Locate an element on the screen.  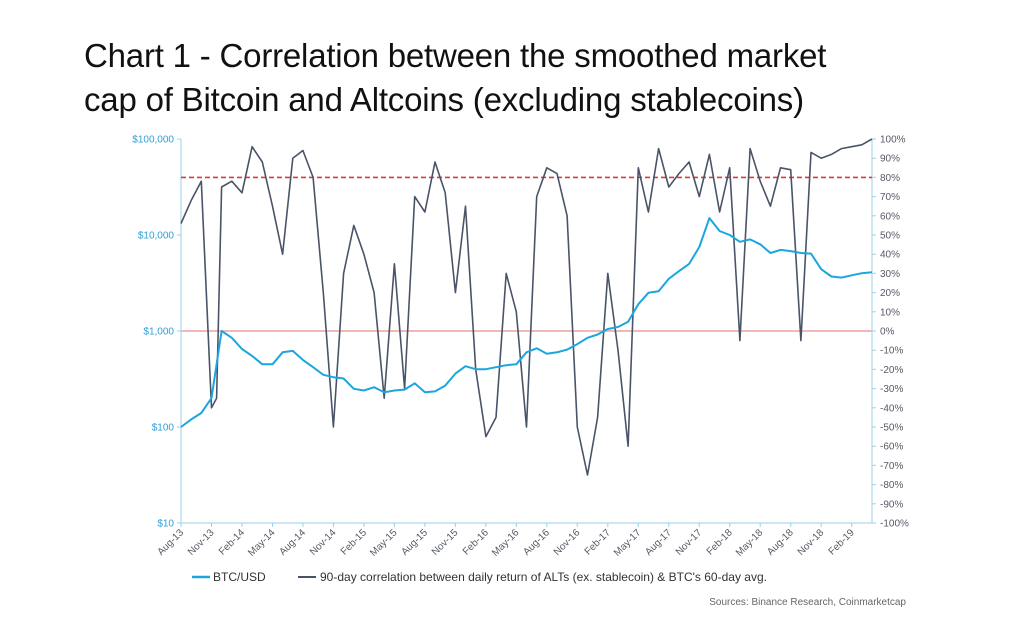
right-tick-label: -70% is located at coordinates (891, 466).